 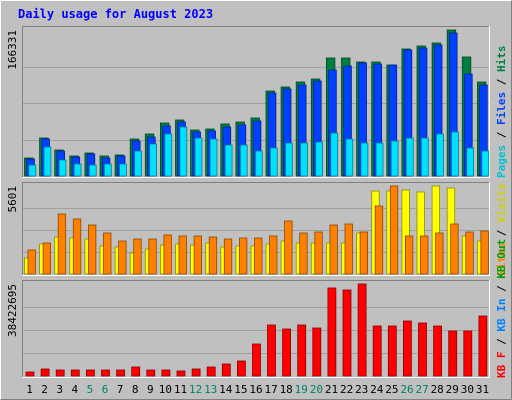 What do you see at coordinates (180, 389) in the screenshot?
I see `x-label-day: 11` at bounding box center [180, 389].